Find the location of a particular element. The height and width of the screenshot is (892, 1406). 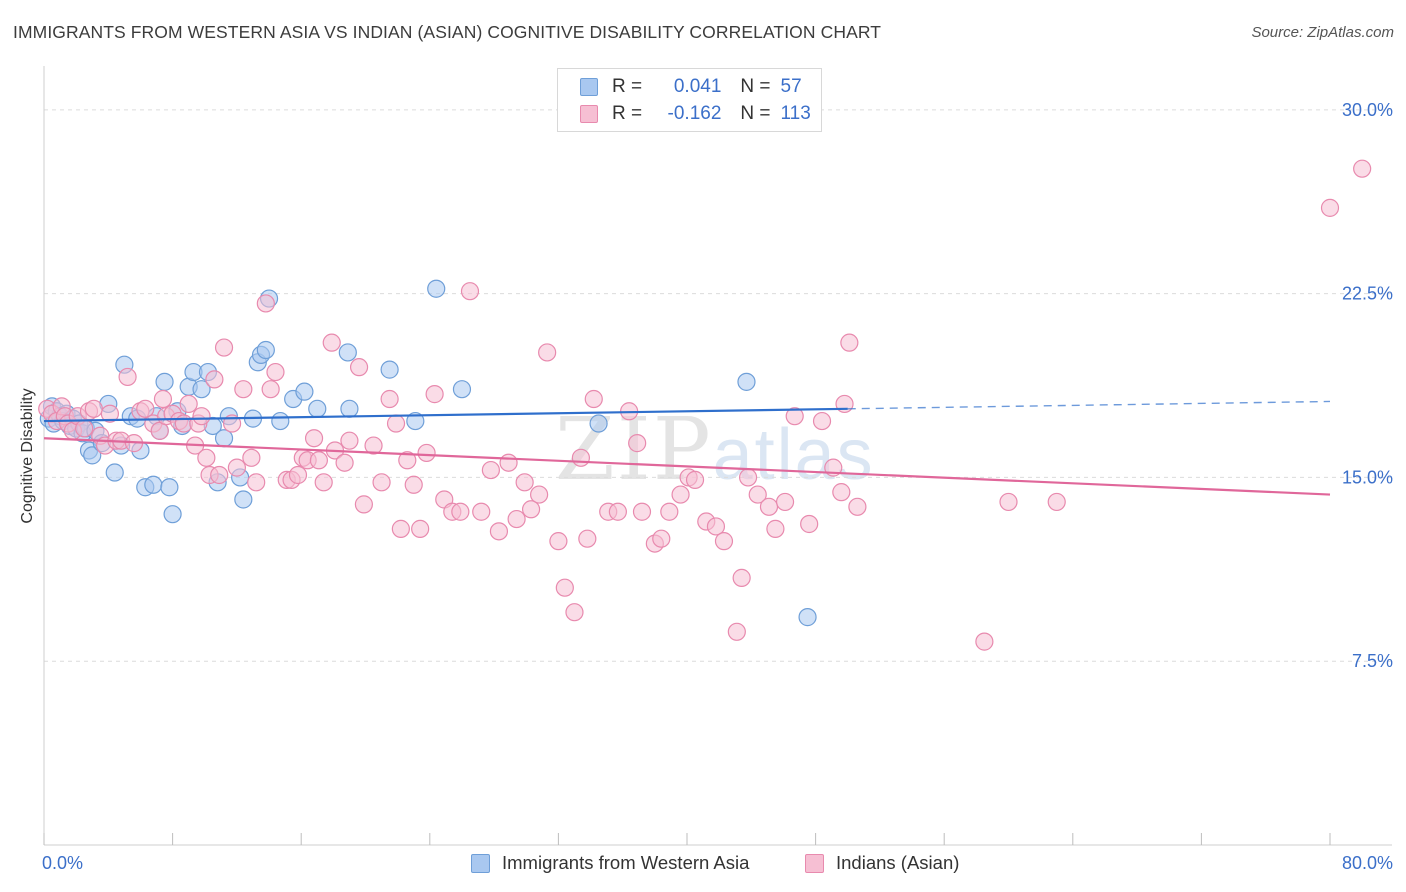

y-tick-label: 30.0% is located at coordinates (1367, 110).